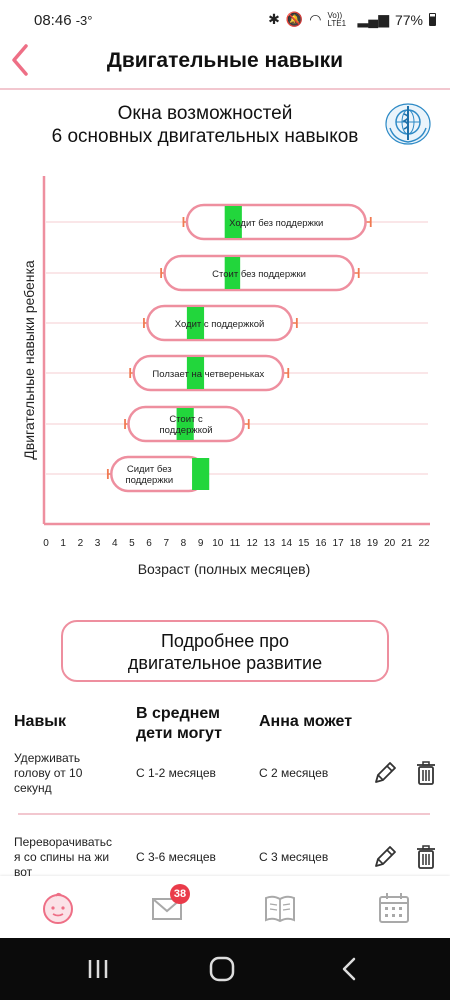 The image size is (450, 1000). I want to click on battery-percent: 77%, so click(408, 19).